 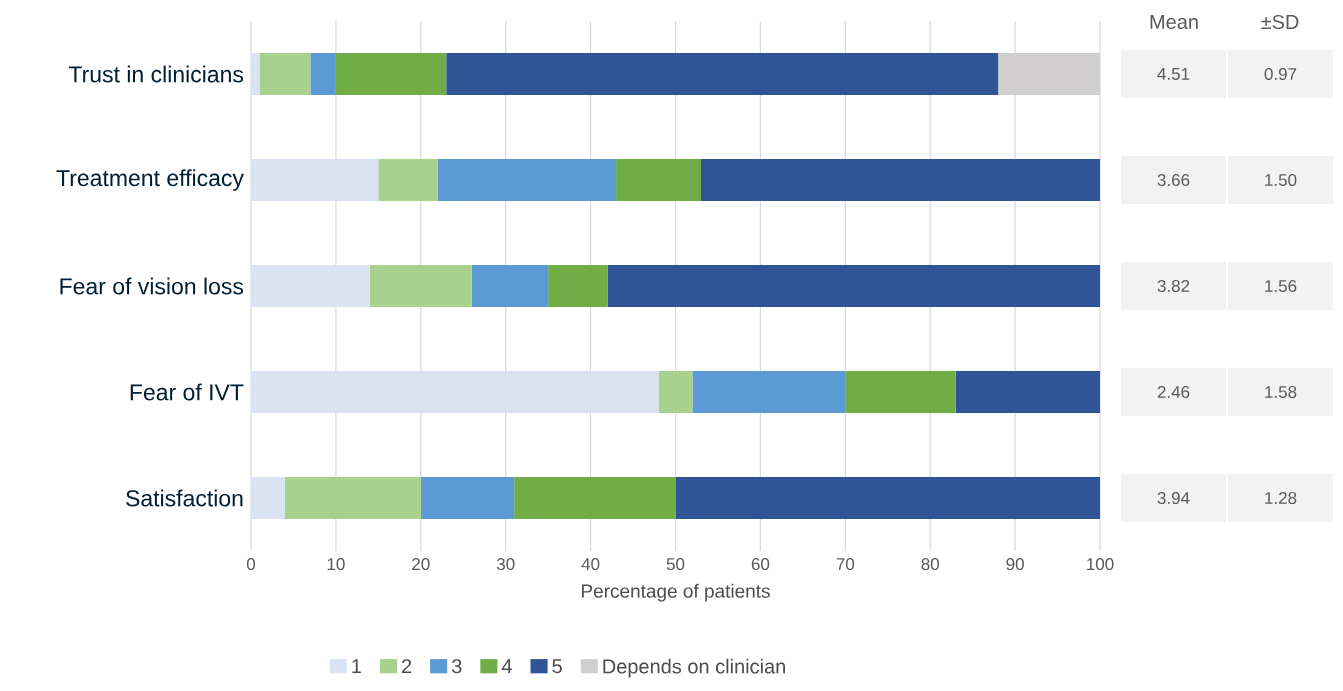 I want to click on y-tick-label: Satisfaction, so click(x=184, y=498).